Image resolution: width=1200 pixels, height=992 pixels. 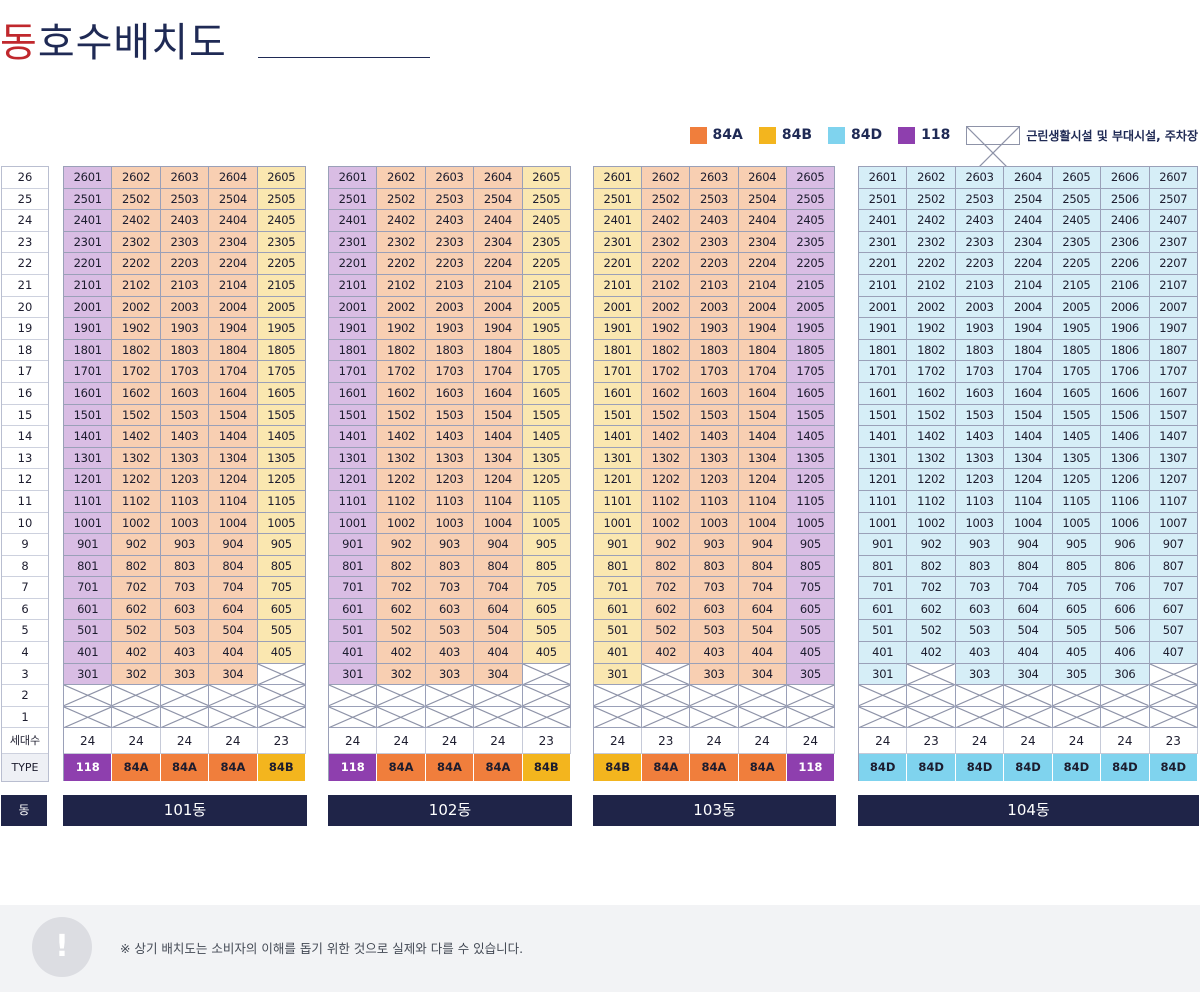 What do you see at coordinates (185, 501) in the screenshot?
I see `unit-cell: 1103` at bounding box center [185, 501].